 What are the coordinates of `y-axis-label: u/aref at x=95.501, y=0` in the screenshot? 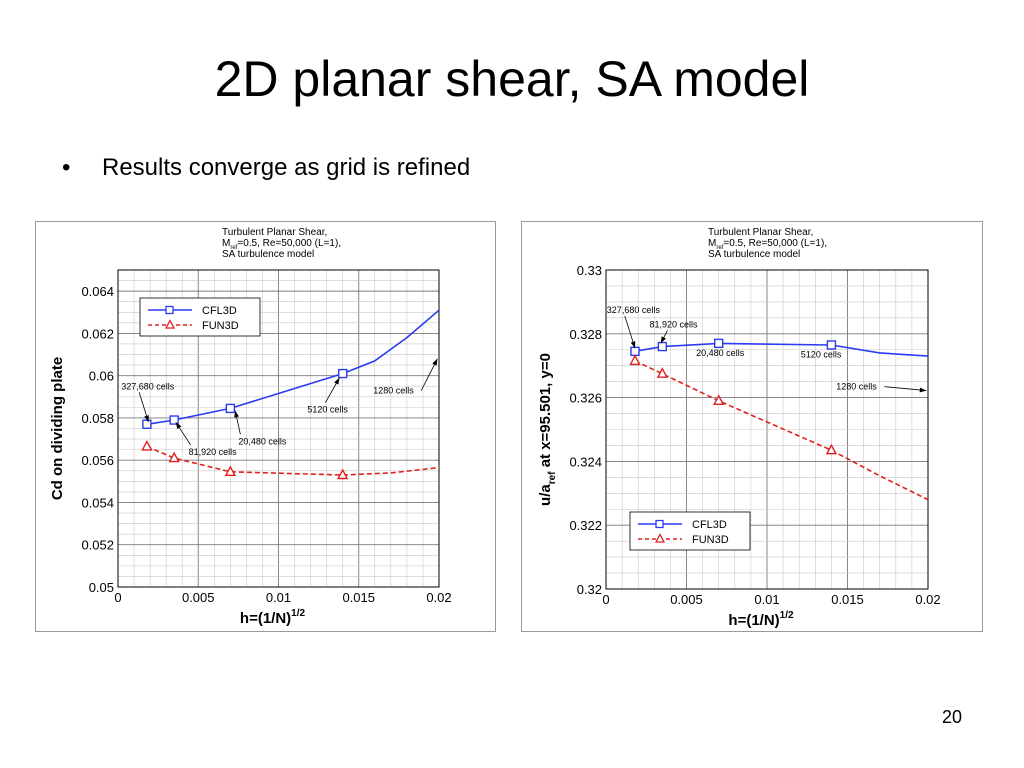 It's located at (547, 429).